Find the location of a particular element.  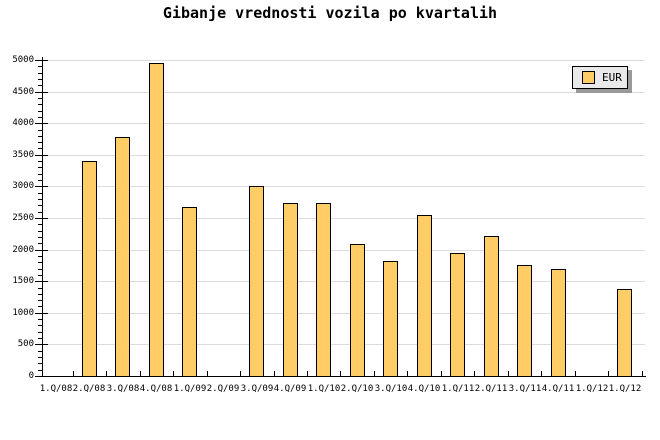

y-tick-label: 1000 is located at coordinates (23, 313).